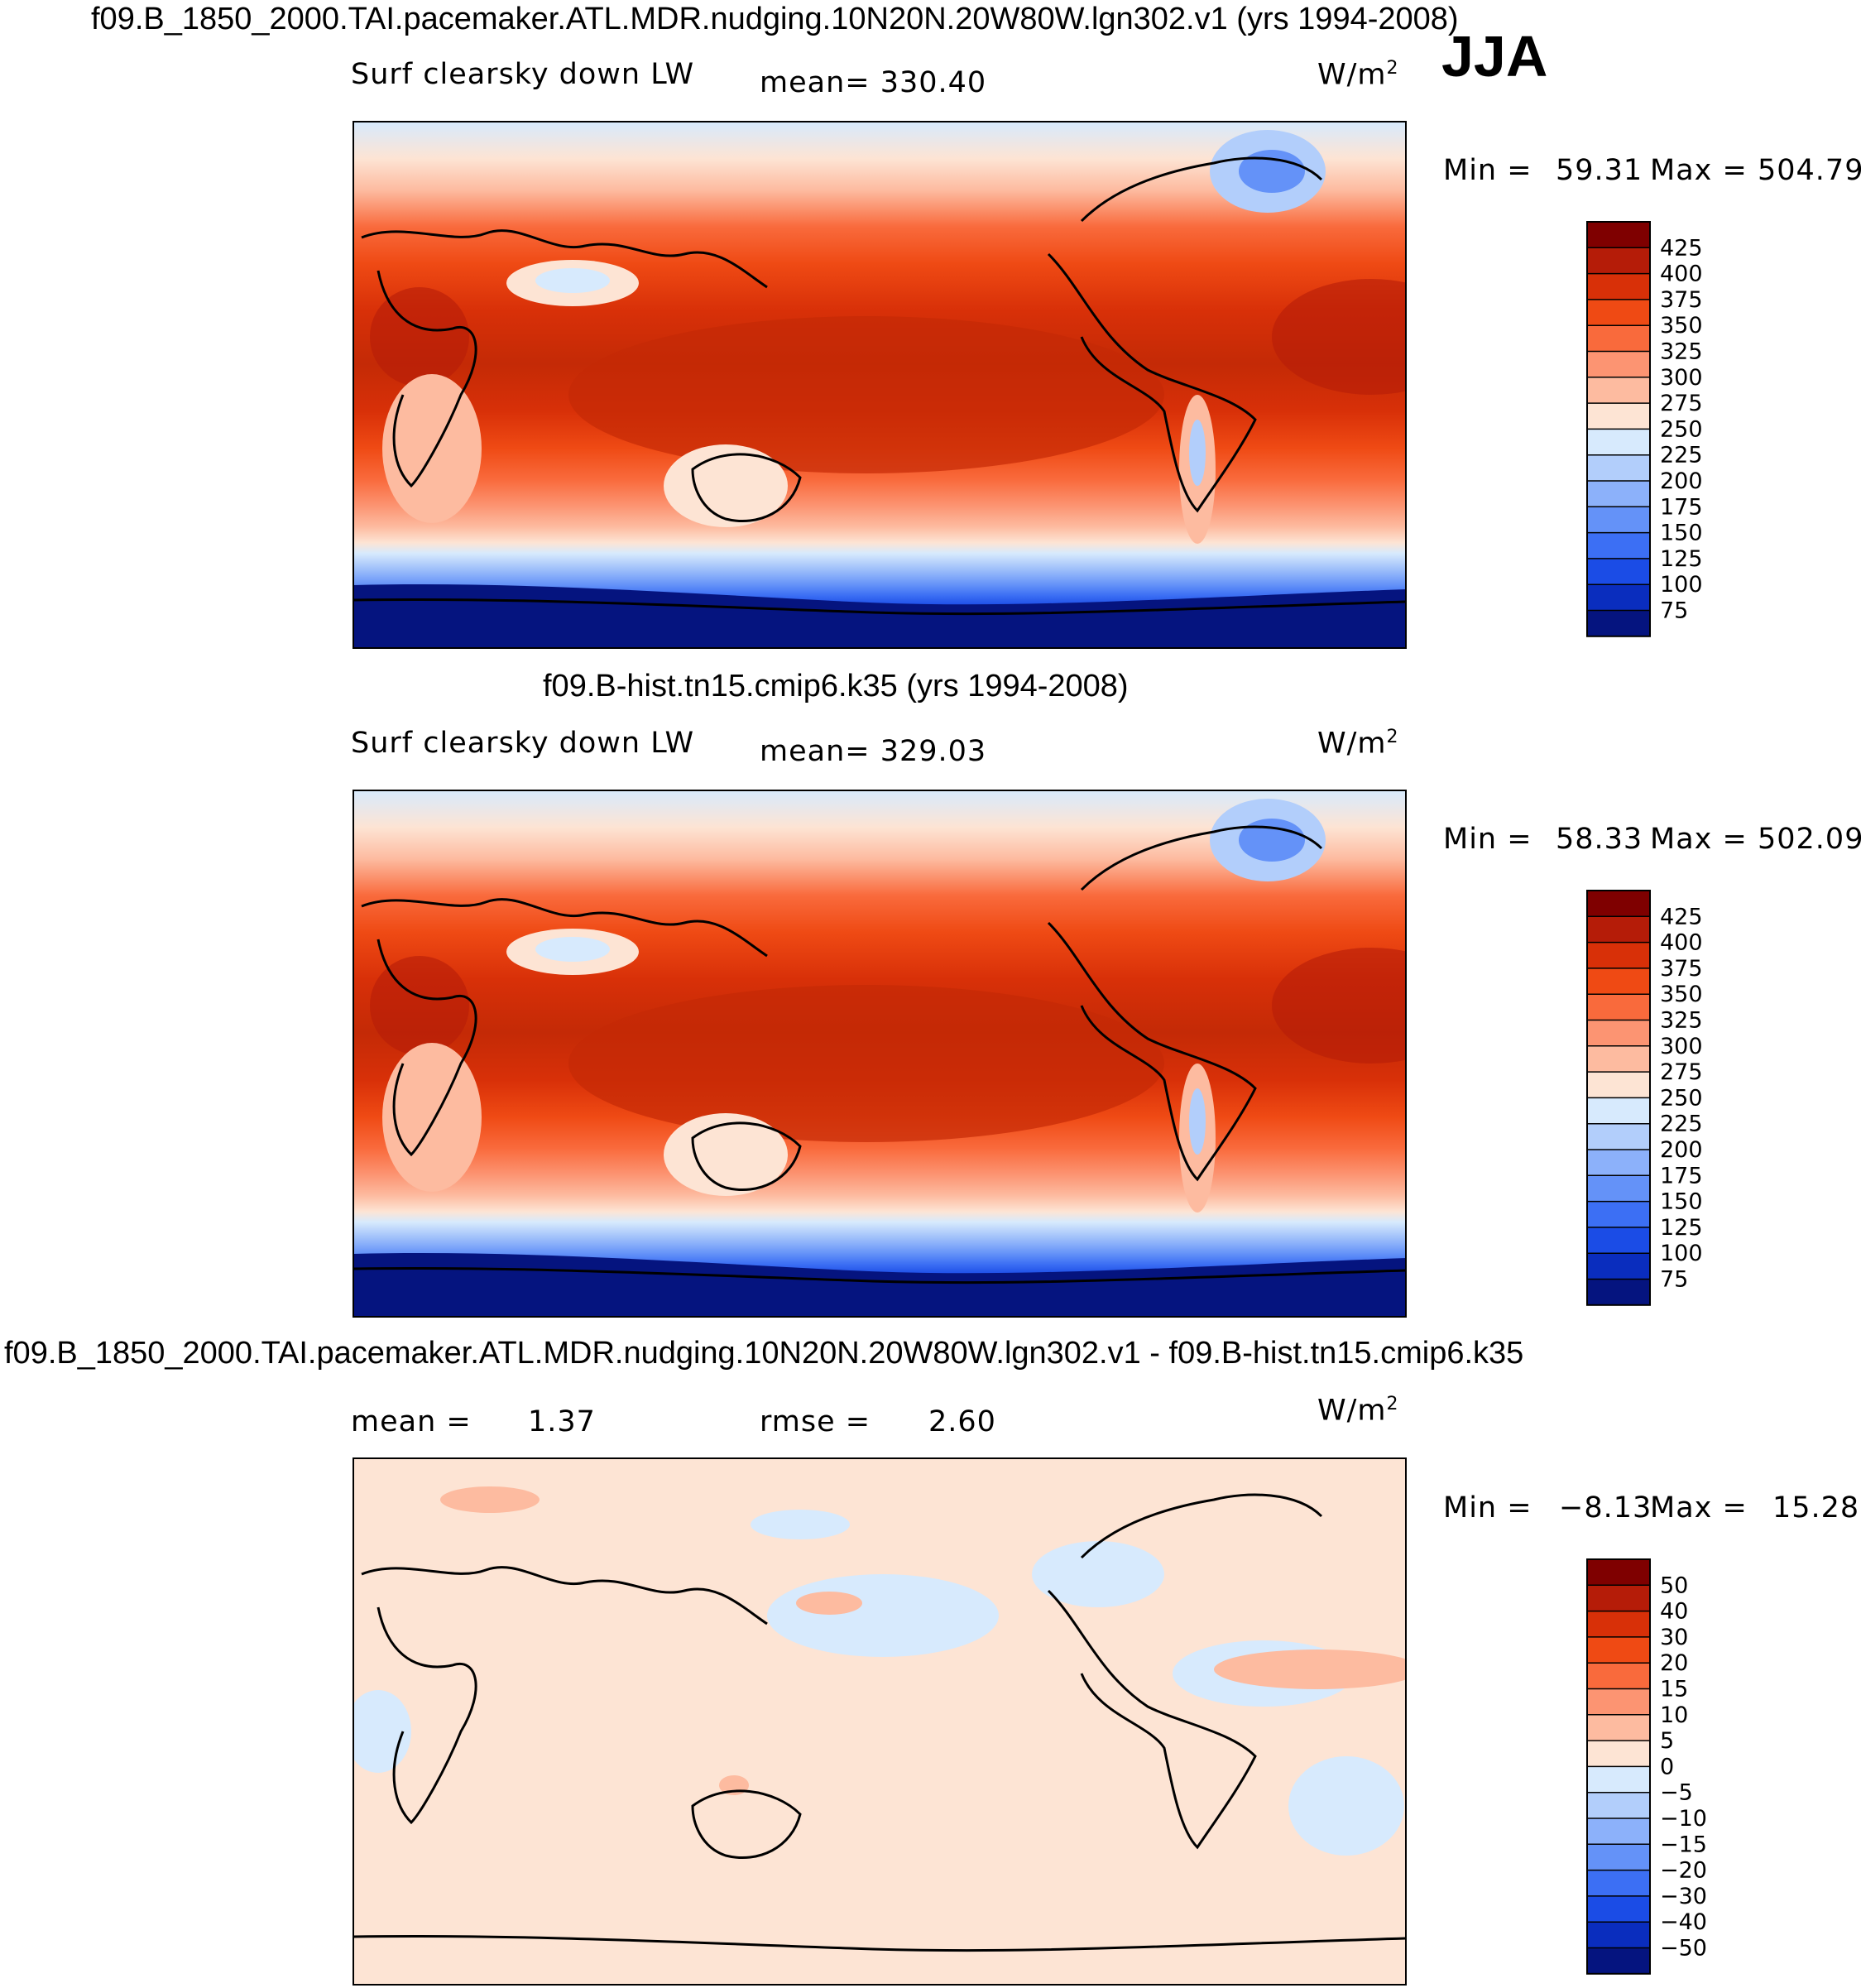 This screenshot has width=1861, height=1988. I want to click on colorbar-3-tick-label: −30, so click(1684, 1896).